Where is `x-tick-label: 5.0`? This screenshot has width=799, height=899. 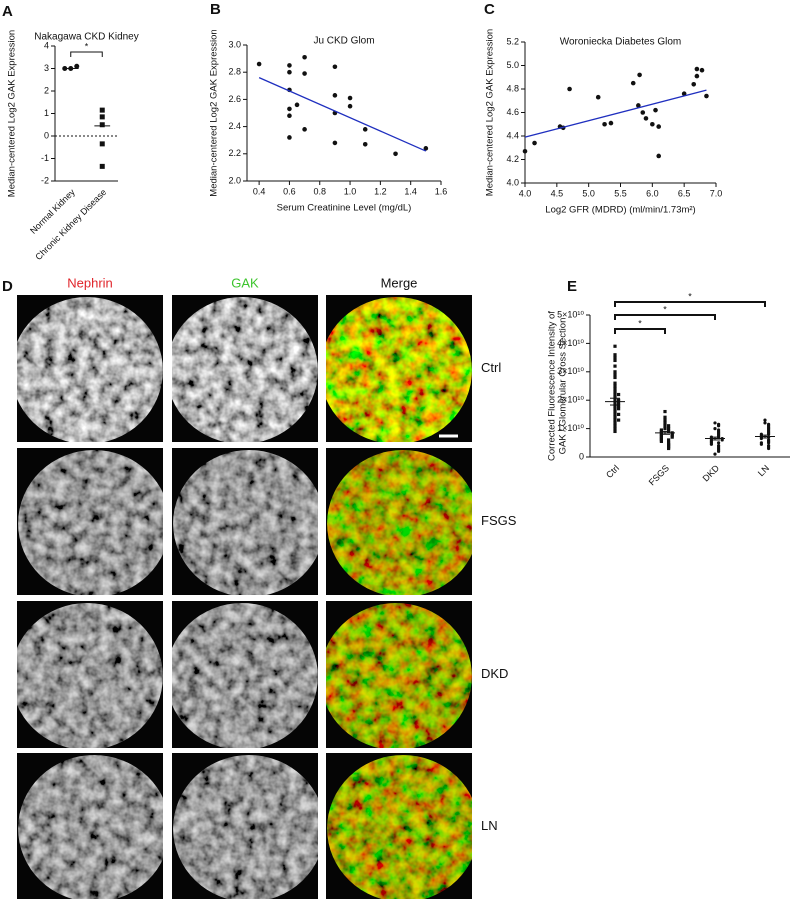 x-tick-label: 5.0 is located at coordinates (588, 193).